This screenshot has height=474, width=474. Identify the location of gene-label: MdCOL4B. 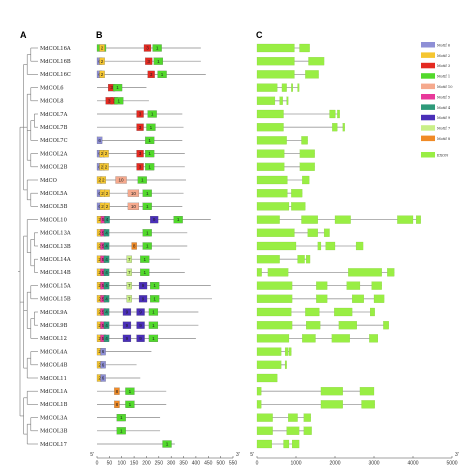
(54, 366).